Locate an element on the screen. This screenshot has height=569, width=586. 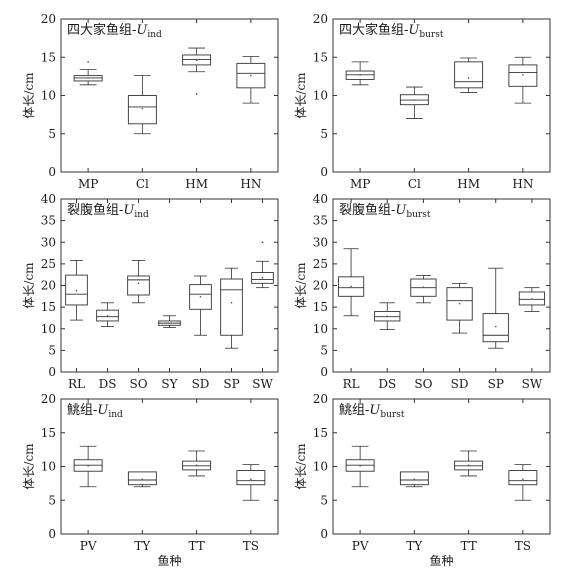
panel-title-text: 四大家鱼组- is located at coordinates (373, 30).